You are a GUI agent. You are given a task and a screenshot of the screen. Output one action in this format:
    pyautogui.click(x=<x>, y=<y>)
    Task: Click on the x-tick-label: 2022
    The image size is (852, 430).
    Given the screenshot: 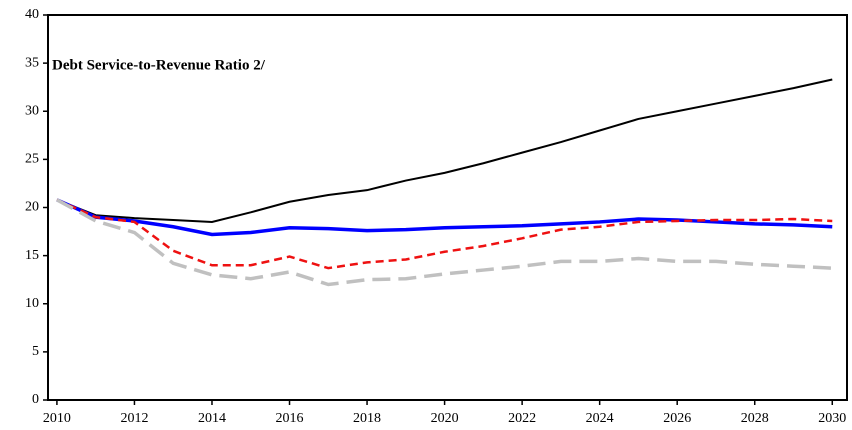 What is the action you would take?
    pyautogui.click(x=522, y=418)
    